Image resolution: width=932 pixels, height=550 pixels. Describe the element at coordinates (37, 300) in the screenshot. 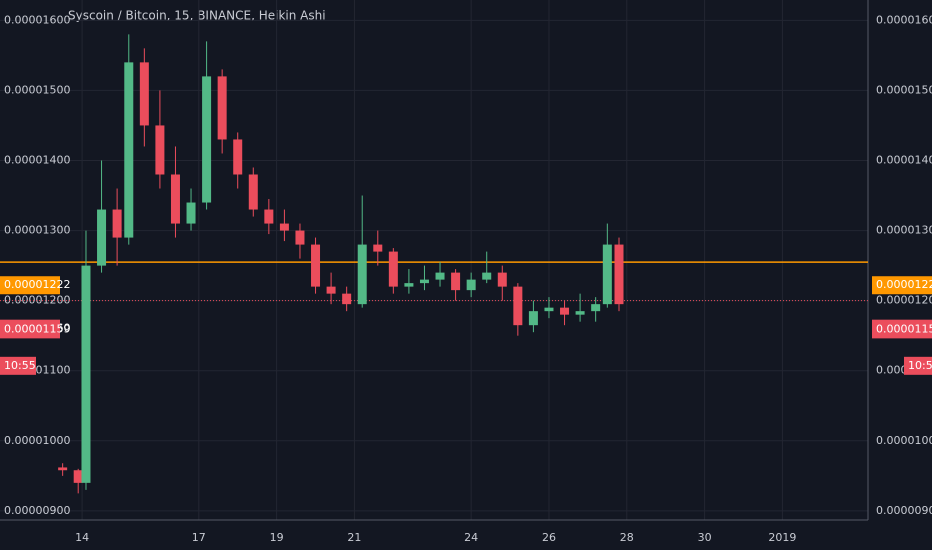

I see `y-tick-label-left: 0.00001200` at that location.